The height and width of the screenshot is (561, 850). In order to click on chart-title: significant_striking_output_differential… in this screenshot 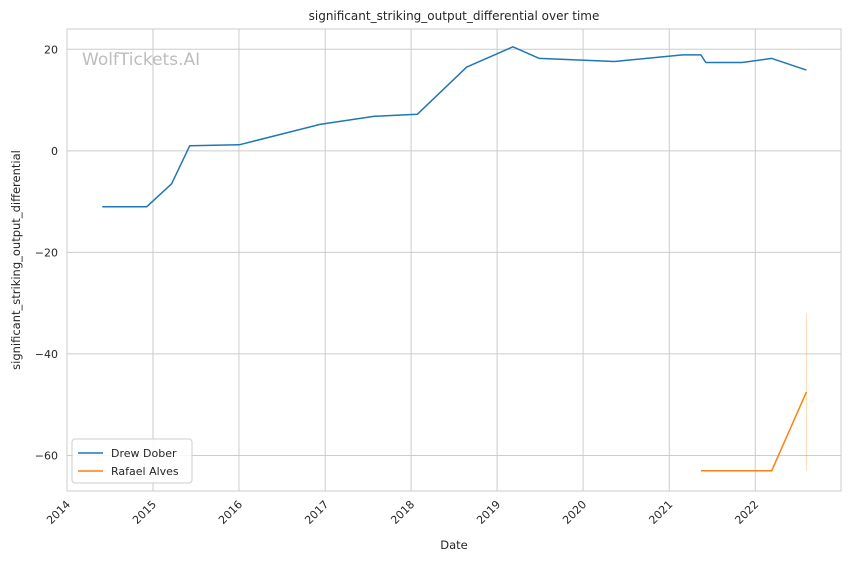, I will do `click(454, 16)`.